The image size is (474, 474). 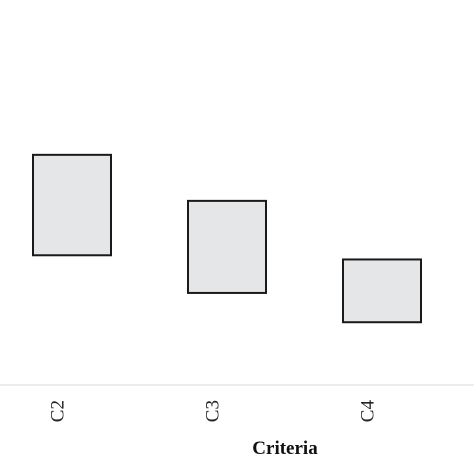 I want to click on box-c4, so click(x=382, y=291).